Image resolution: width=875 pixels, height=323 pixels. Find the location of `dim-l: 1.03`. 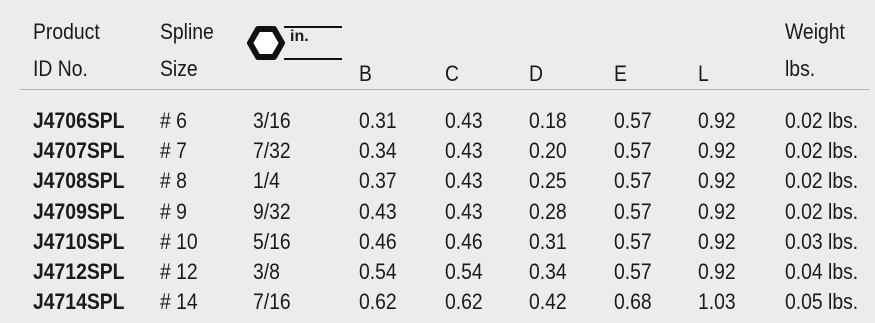

dim-l: 1.03 is located at coordinates (717, 302).